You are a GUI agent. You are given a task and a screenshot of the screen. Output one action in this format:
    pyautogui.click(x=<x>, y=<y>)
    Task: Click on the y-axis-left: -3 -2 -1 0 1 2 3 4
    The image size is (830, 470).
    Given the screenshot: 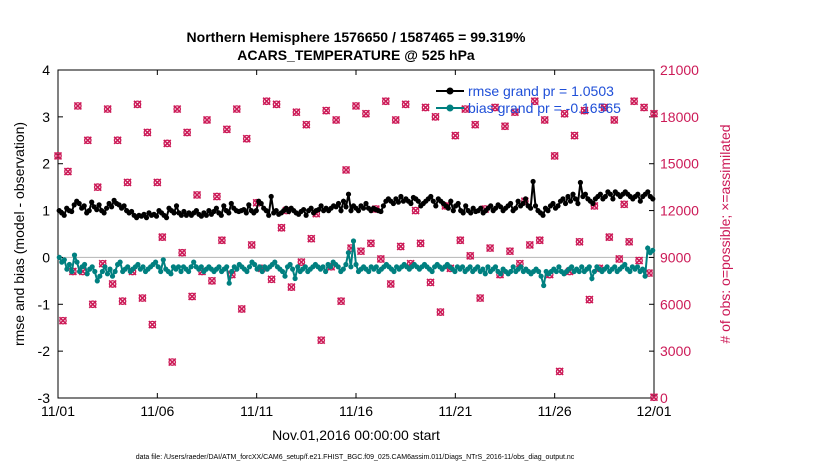 What is the action you would take?
    pyautogui.click(x=50, y=234)
    